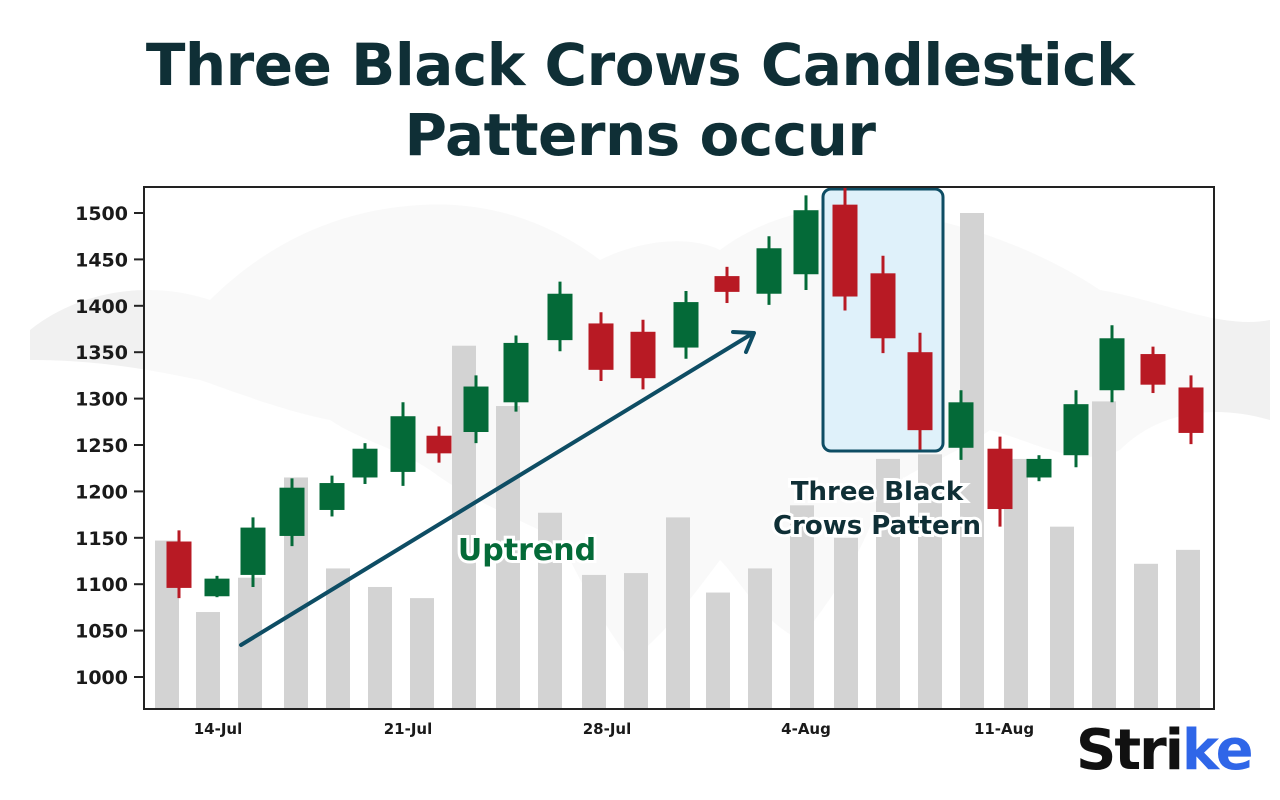  I want to click on arrow-head-icon, so click(743, 342).